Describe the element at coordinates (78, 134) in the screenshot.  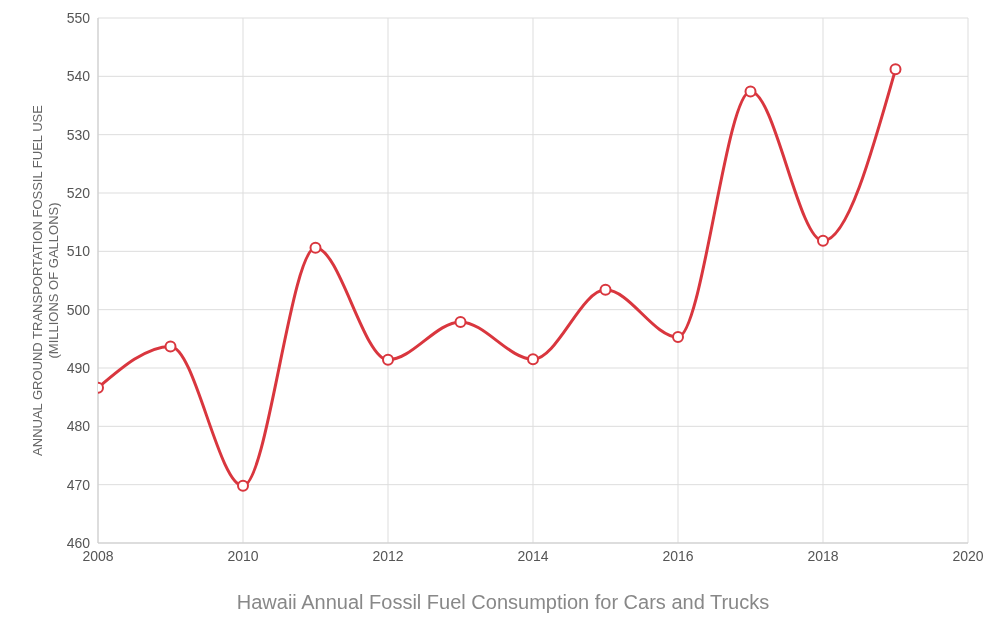
I see `y-tick-label: 530` at that location.